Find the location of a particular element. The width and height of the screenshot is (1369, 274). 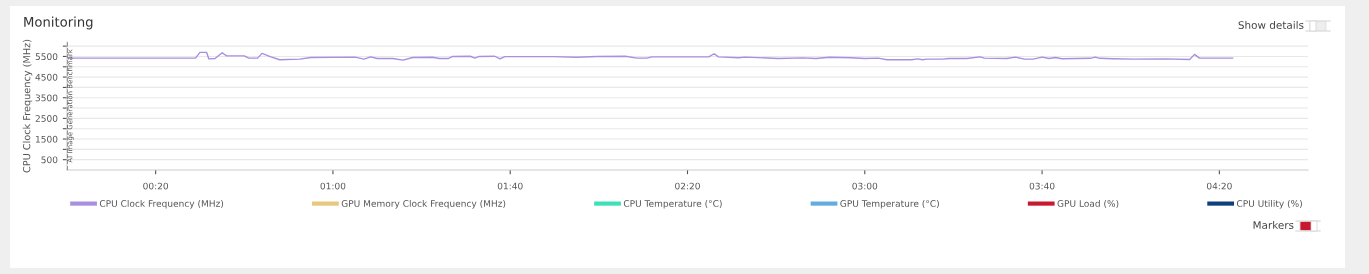

y-tick-label: 5500 is located at coordinates (46, 57).